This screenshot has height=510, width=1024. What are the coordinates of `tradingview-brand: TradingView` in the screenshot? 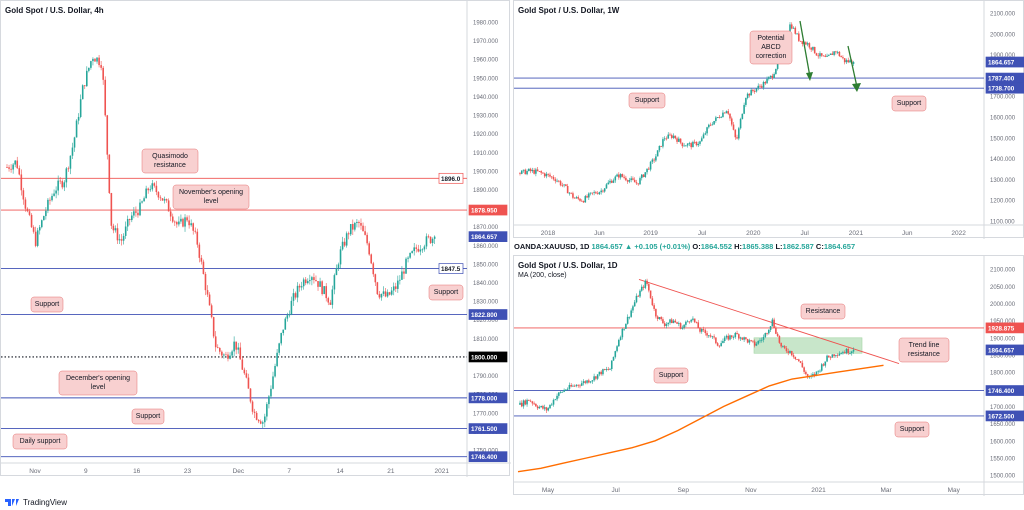 It's located at (35, 502).